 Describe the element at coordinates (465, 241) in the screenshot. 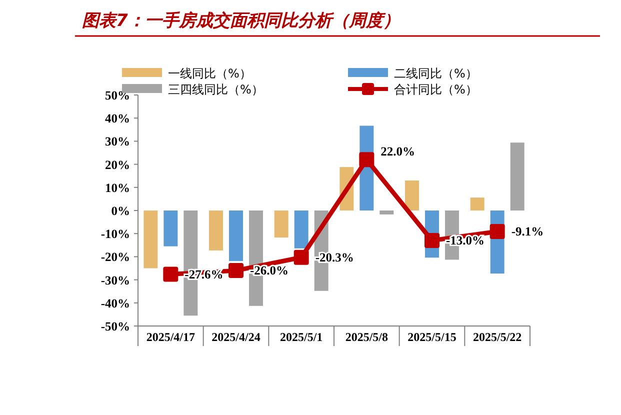

I see `data-label: -13.0%` at that location.